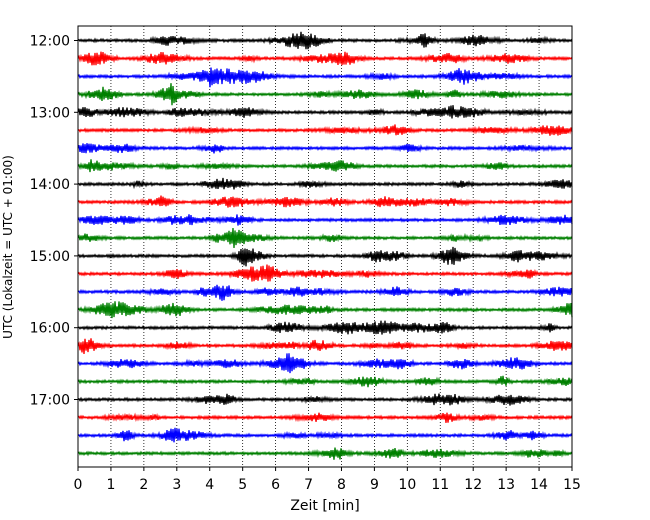 This screenshot has width=650, height=520. What do you see at coordinates (275, 485) in the screenshot?
I see `x-tick-label: 6` at bounding box center [275, 485].